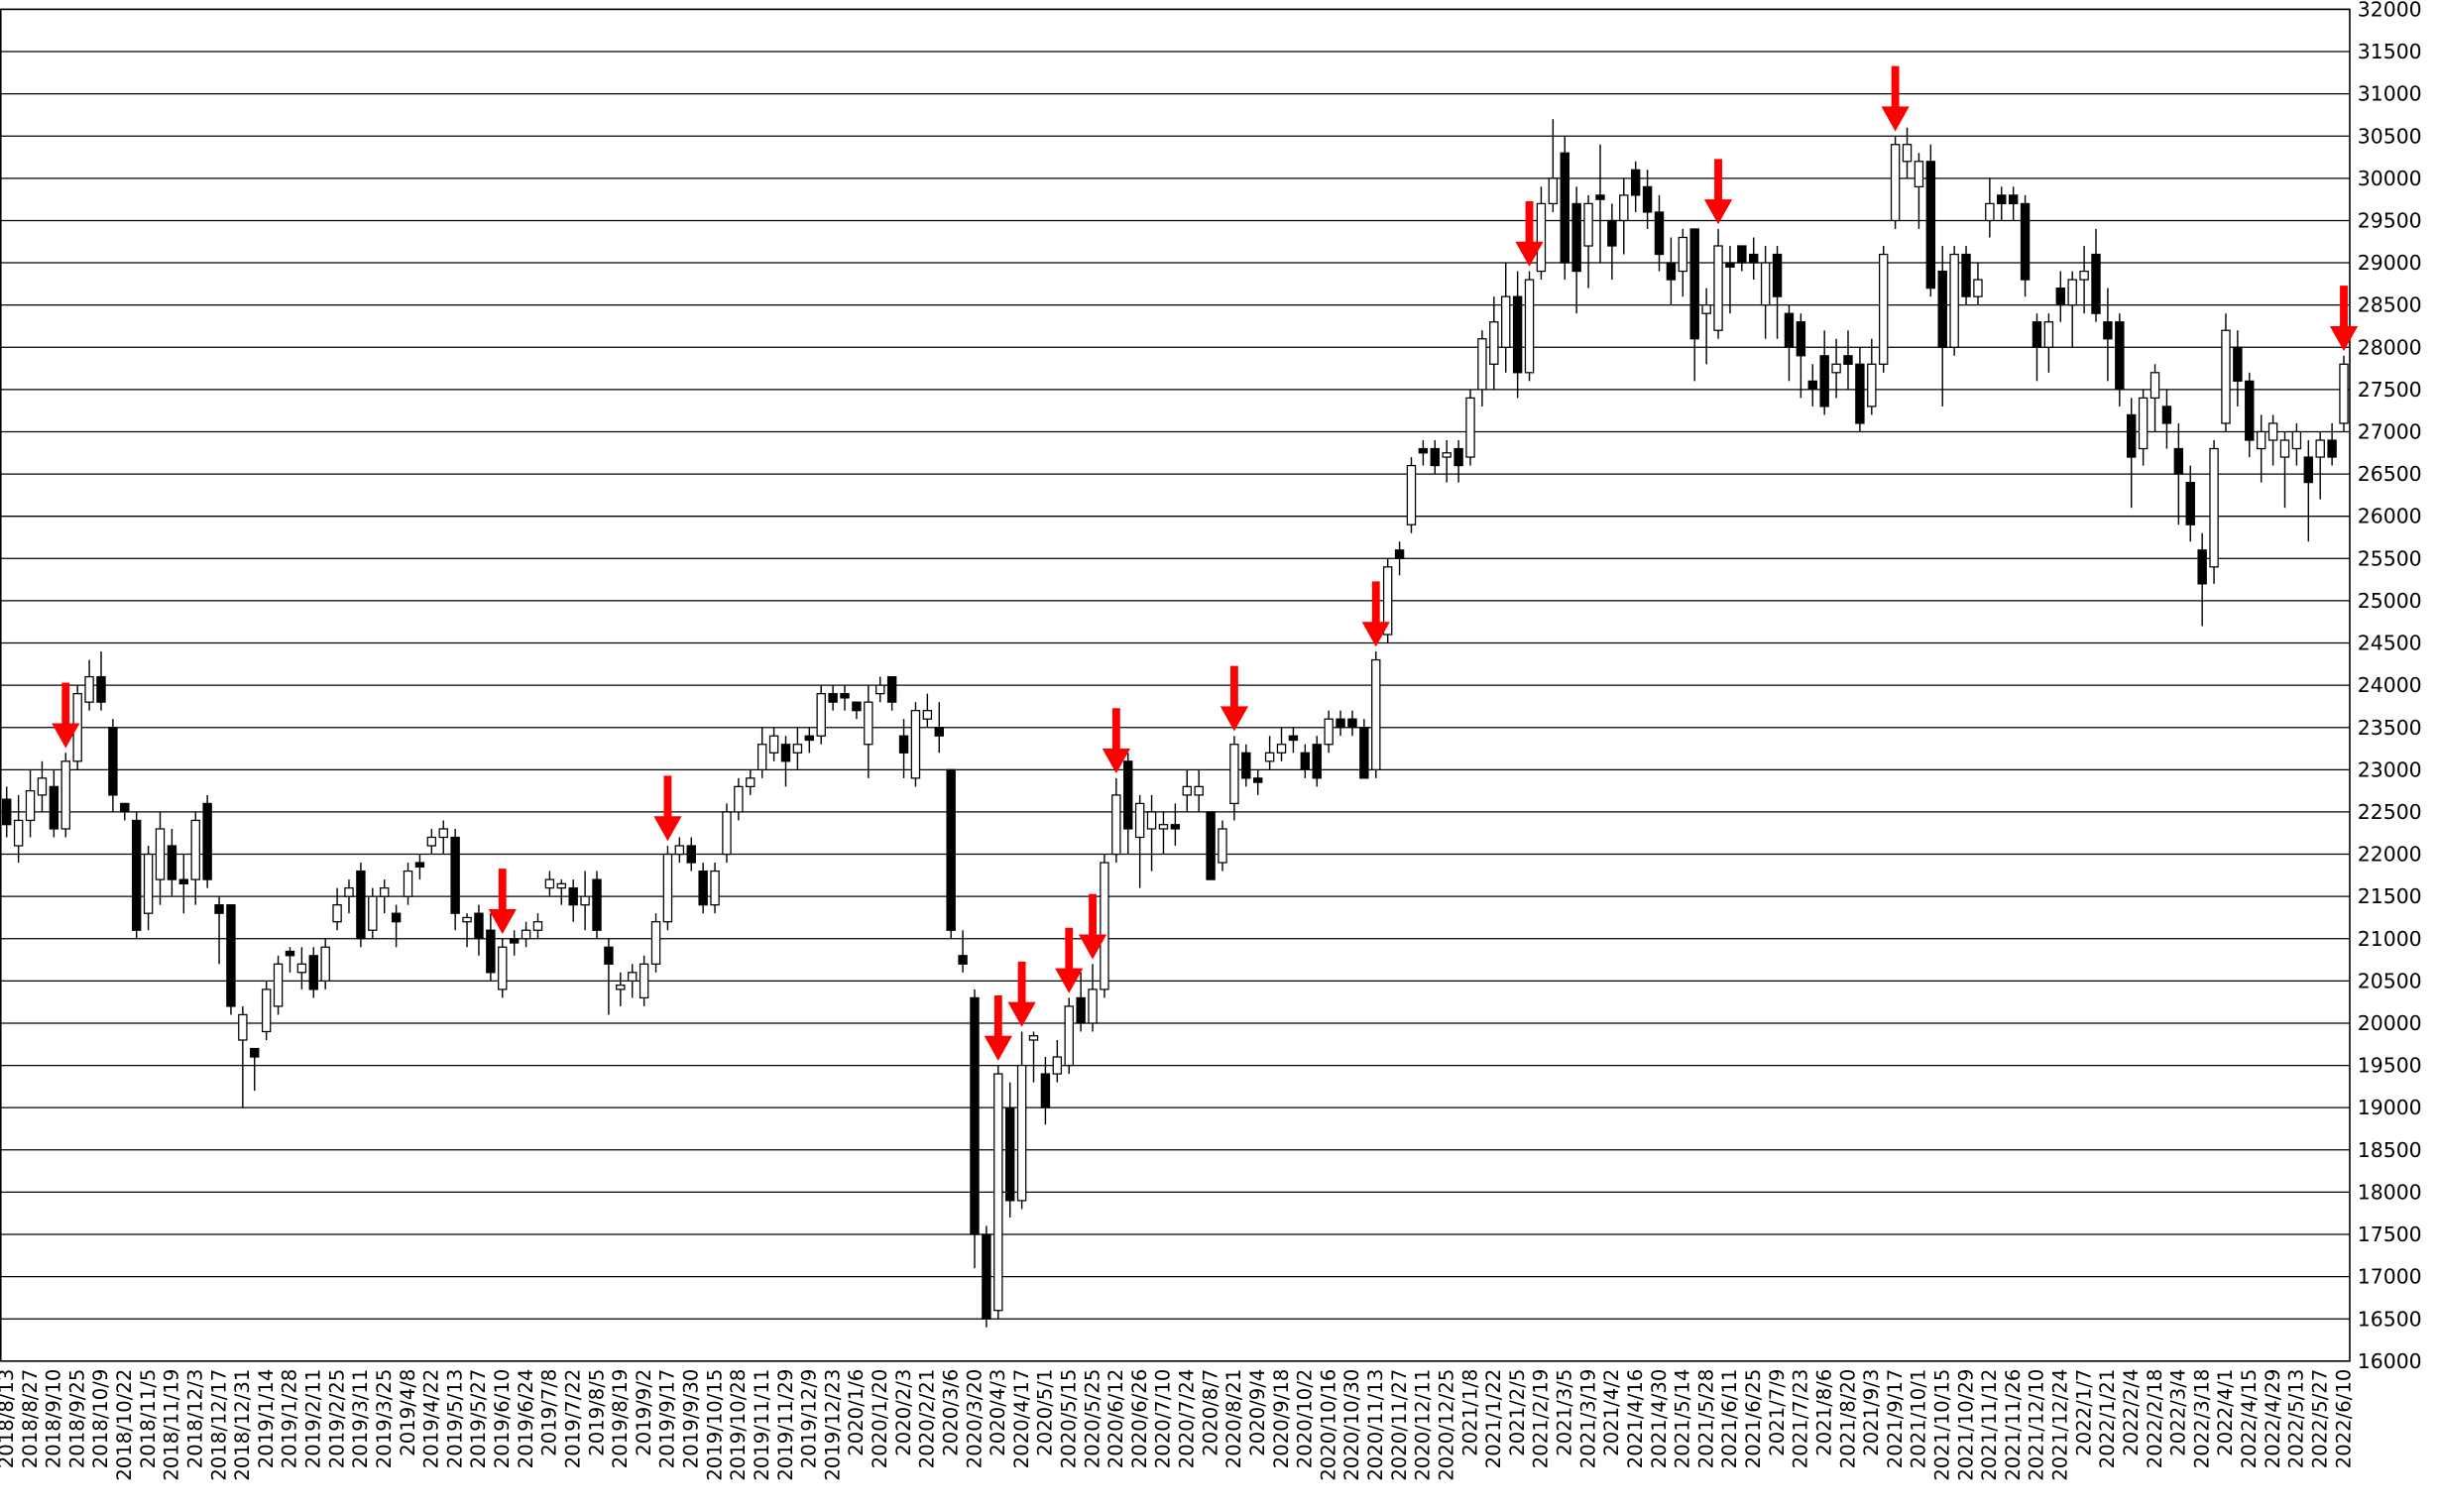 Image resolution: width=2440 pixels, height=1512 pixels. I want to click on x-tick-label: 2020/8/21, so click(1233, 1419).